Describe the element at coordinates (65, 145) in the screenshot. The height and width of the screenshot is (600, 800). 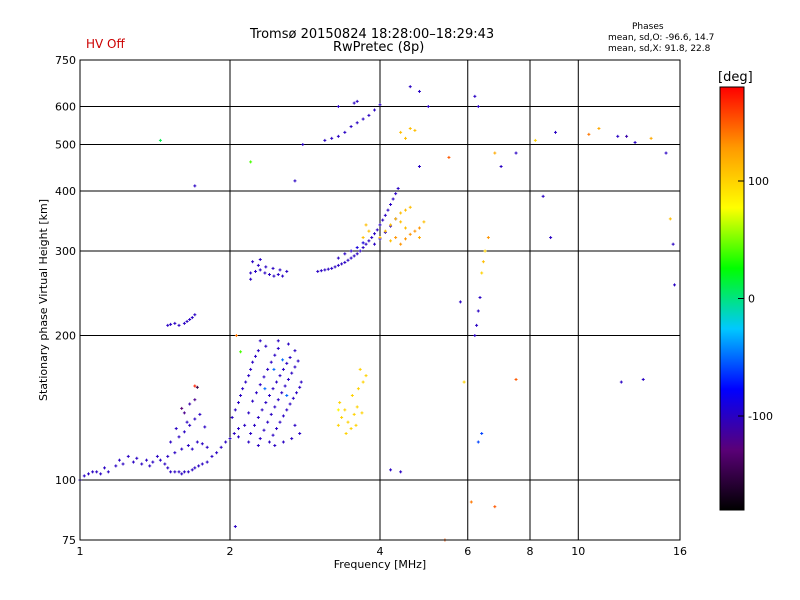
I see `y-tick-label: 500` at that location.